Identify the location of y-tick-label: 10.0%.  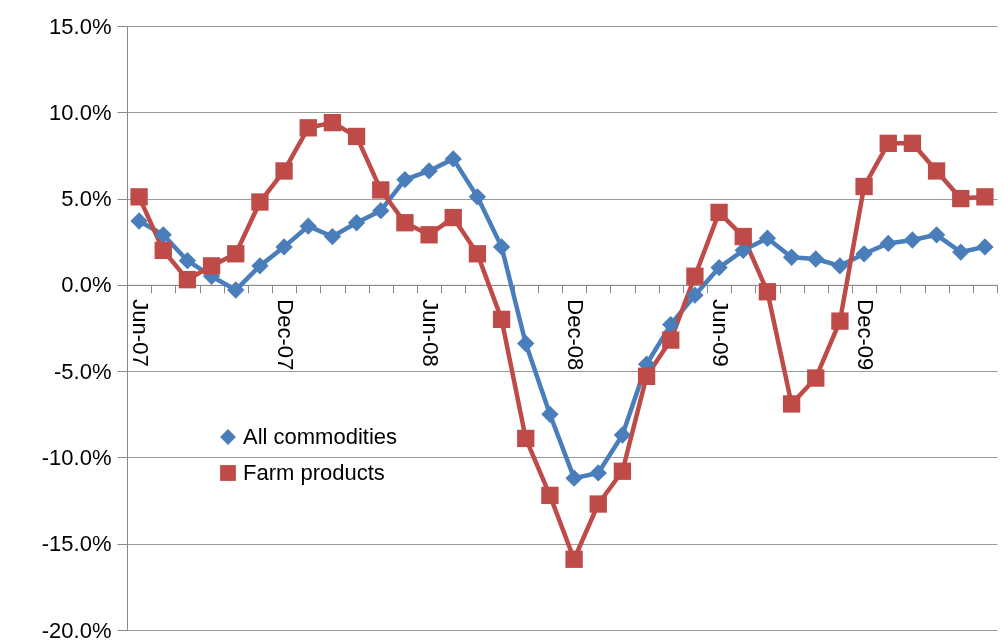
(80, 112).